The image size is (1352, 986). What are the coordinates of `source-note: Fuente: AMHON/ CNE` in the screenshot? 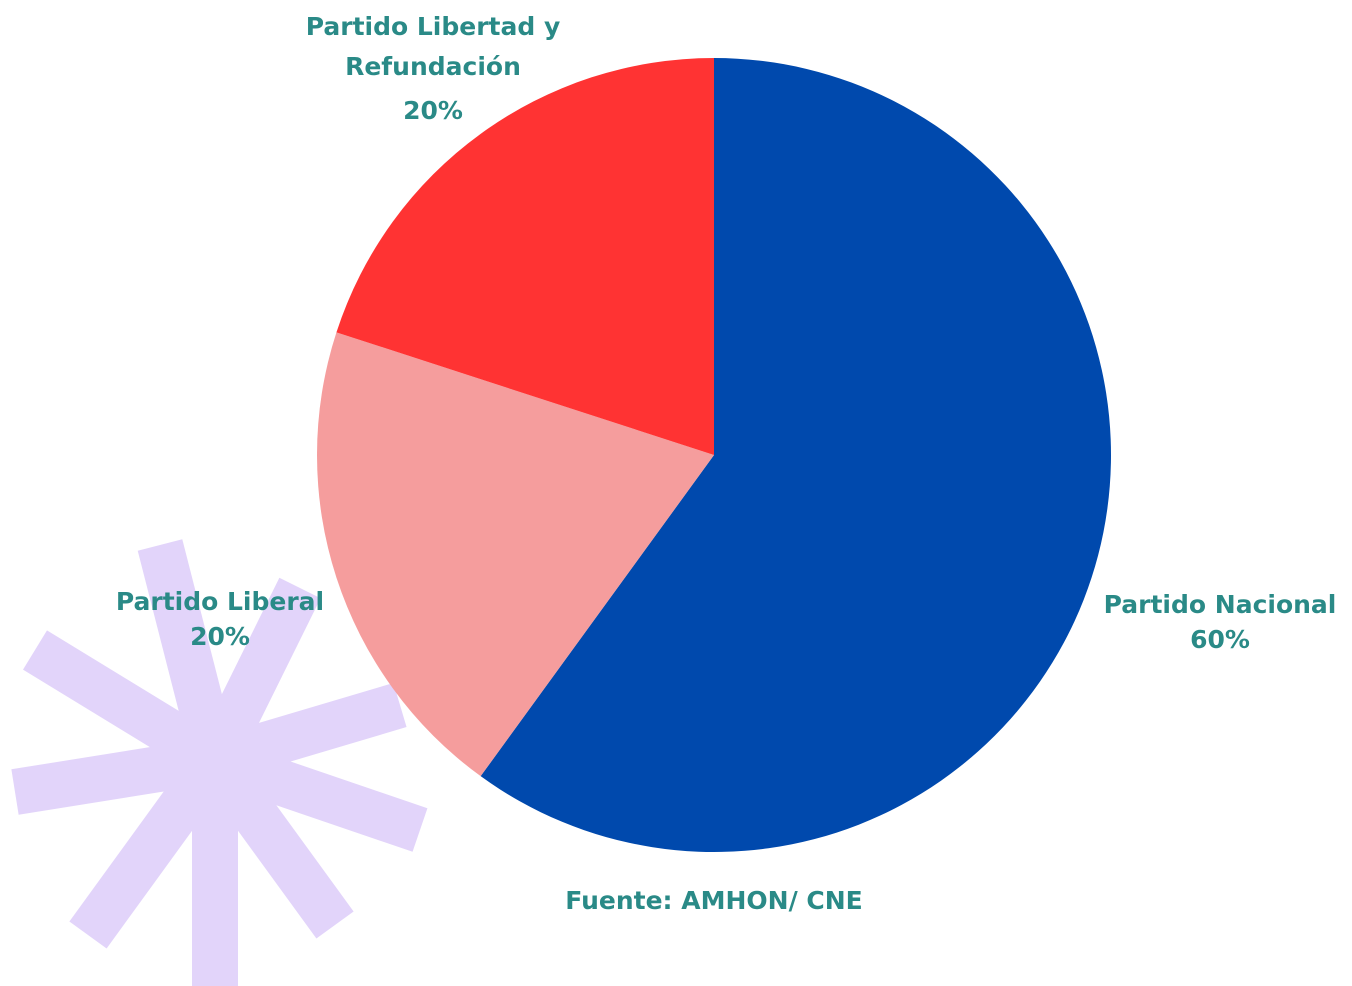 It's located at (714, 900).